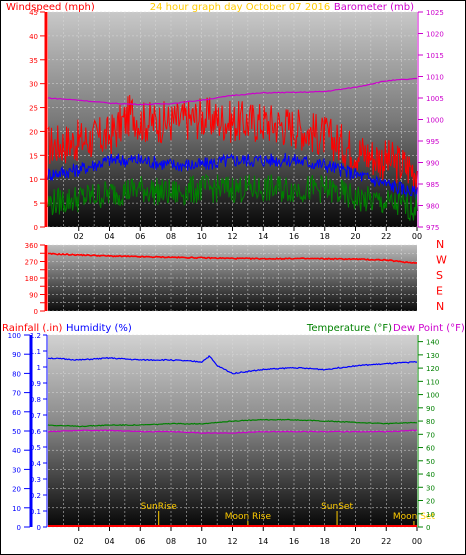 Image resolution: width=466 pixels, height=555 pixels. What do you see at coordinates (432, 356) in the screenshot?
I see `temperature-axis-tick-label: 130` at bounding box center [432, 356].